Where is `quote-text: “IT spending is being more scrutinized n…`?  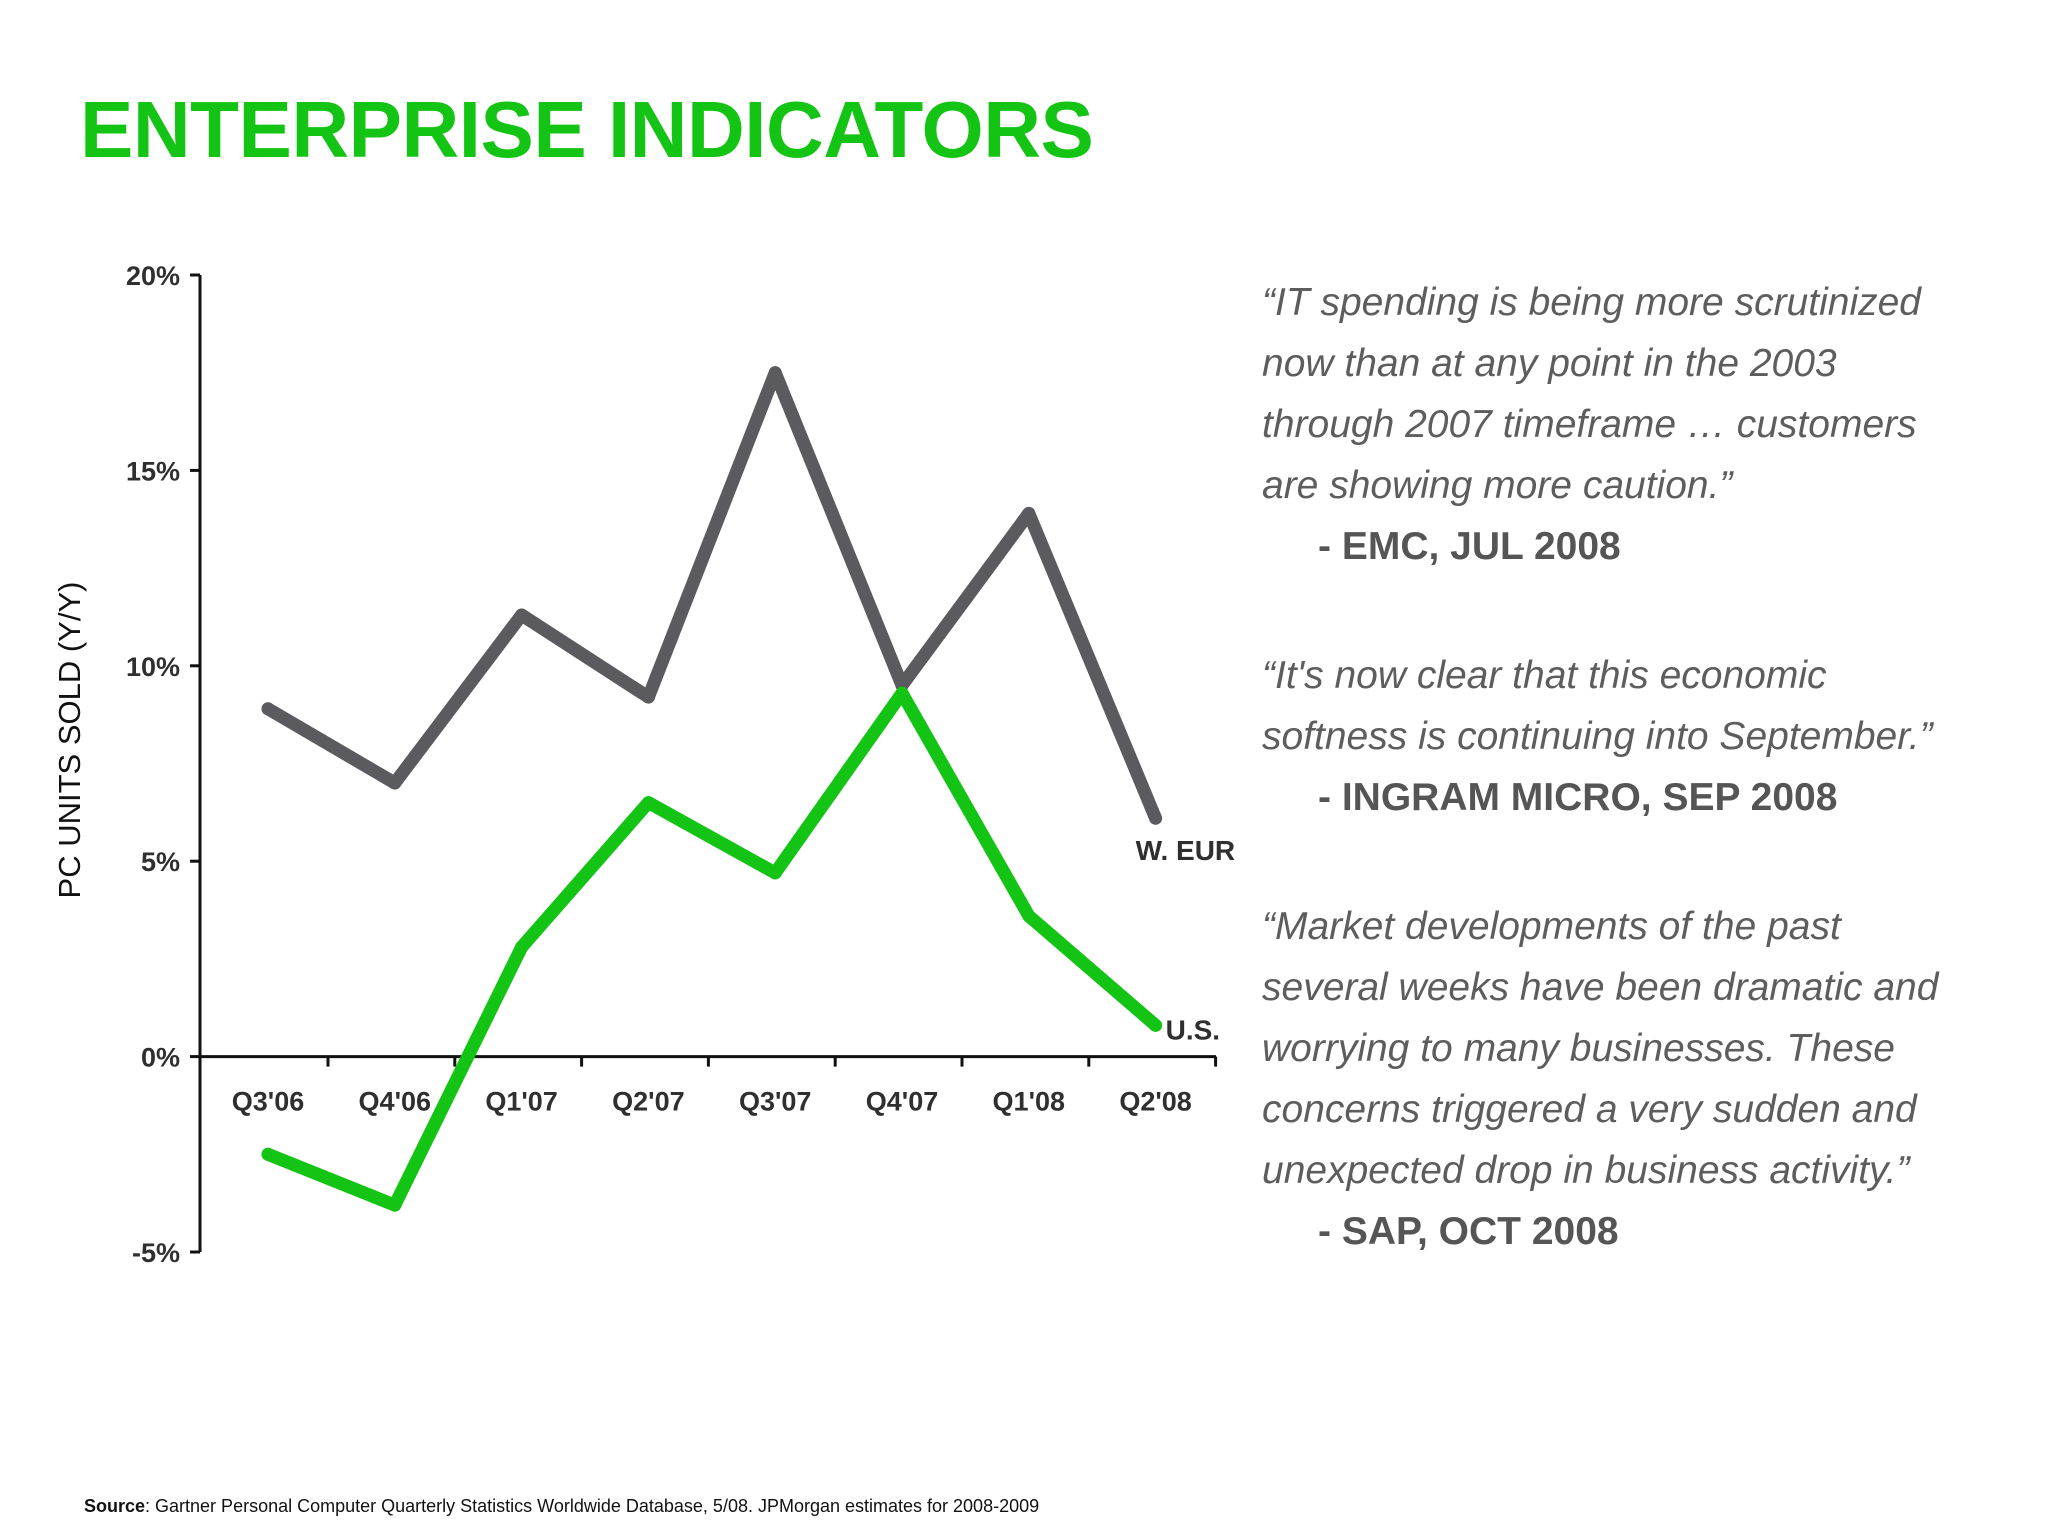
quote-text: “IT spending is being more scrutinized n… is located at coordinates (1642, 394).